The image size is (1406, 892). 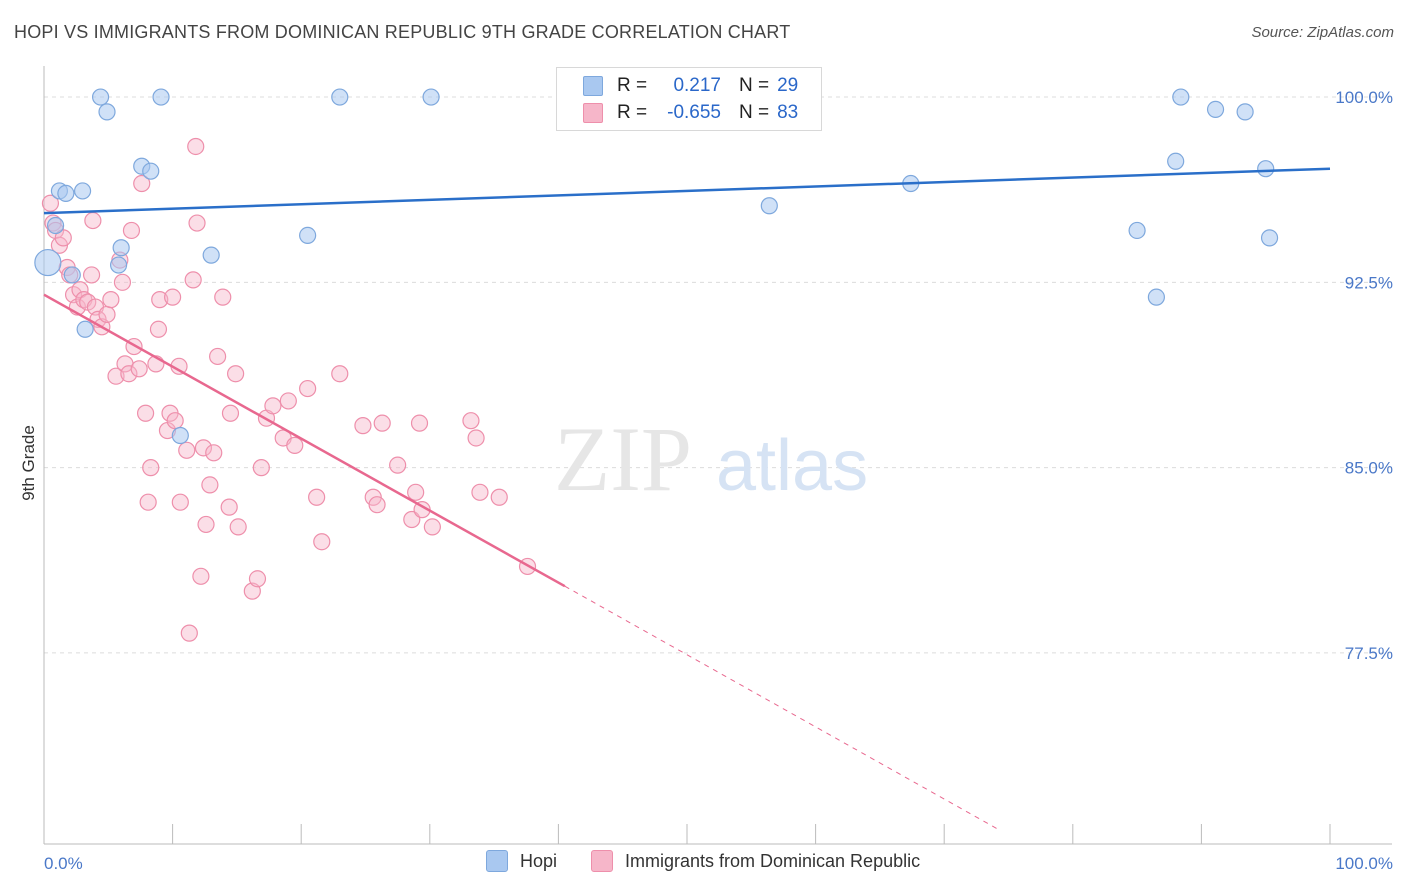 I want to click on dominican-trend-line, so click(x=304, y=440).